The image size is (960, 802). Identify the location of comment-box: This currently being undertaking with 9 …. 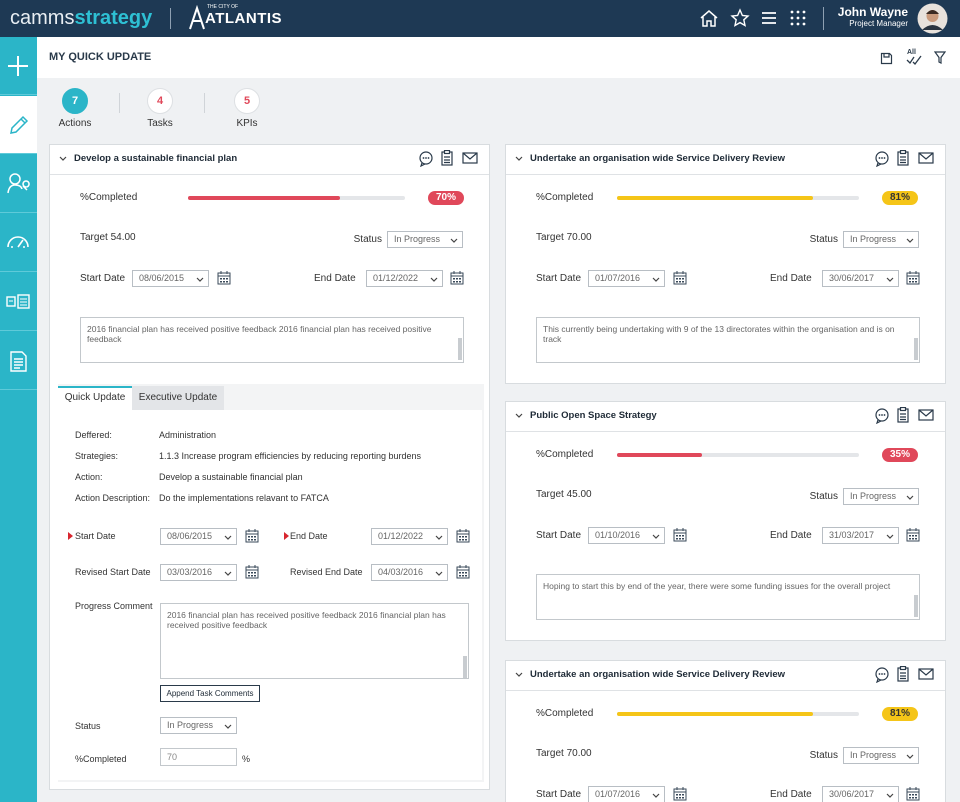
(728, 340).